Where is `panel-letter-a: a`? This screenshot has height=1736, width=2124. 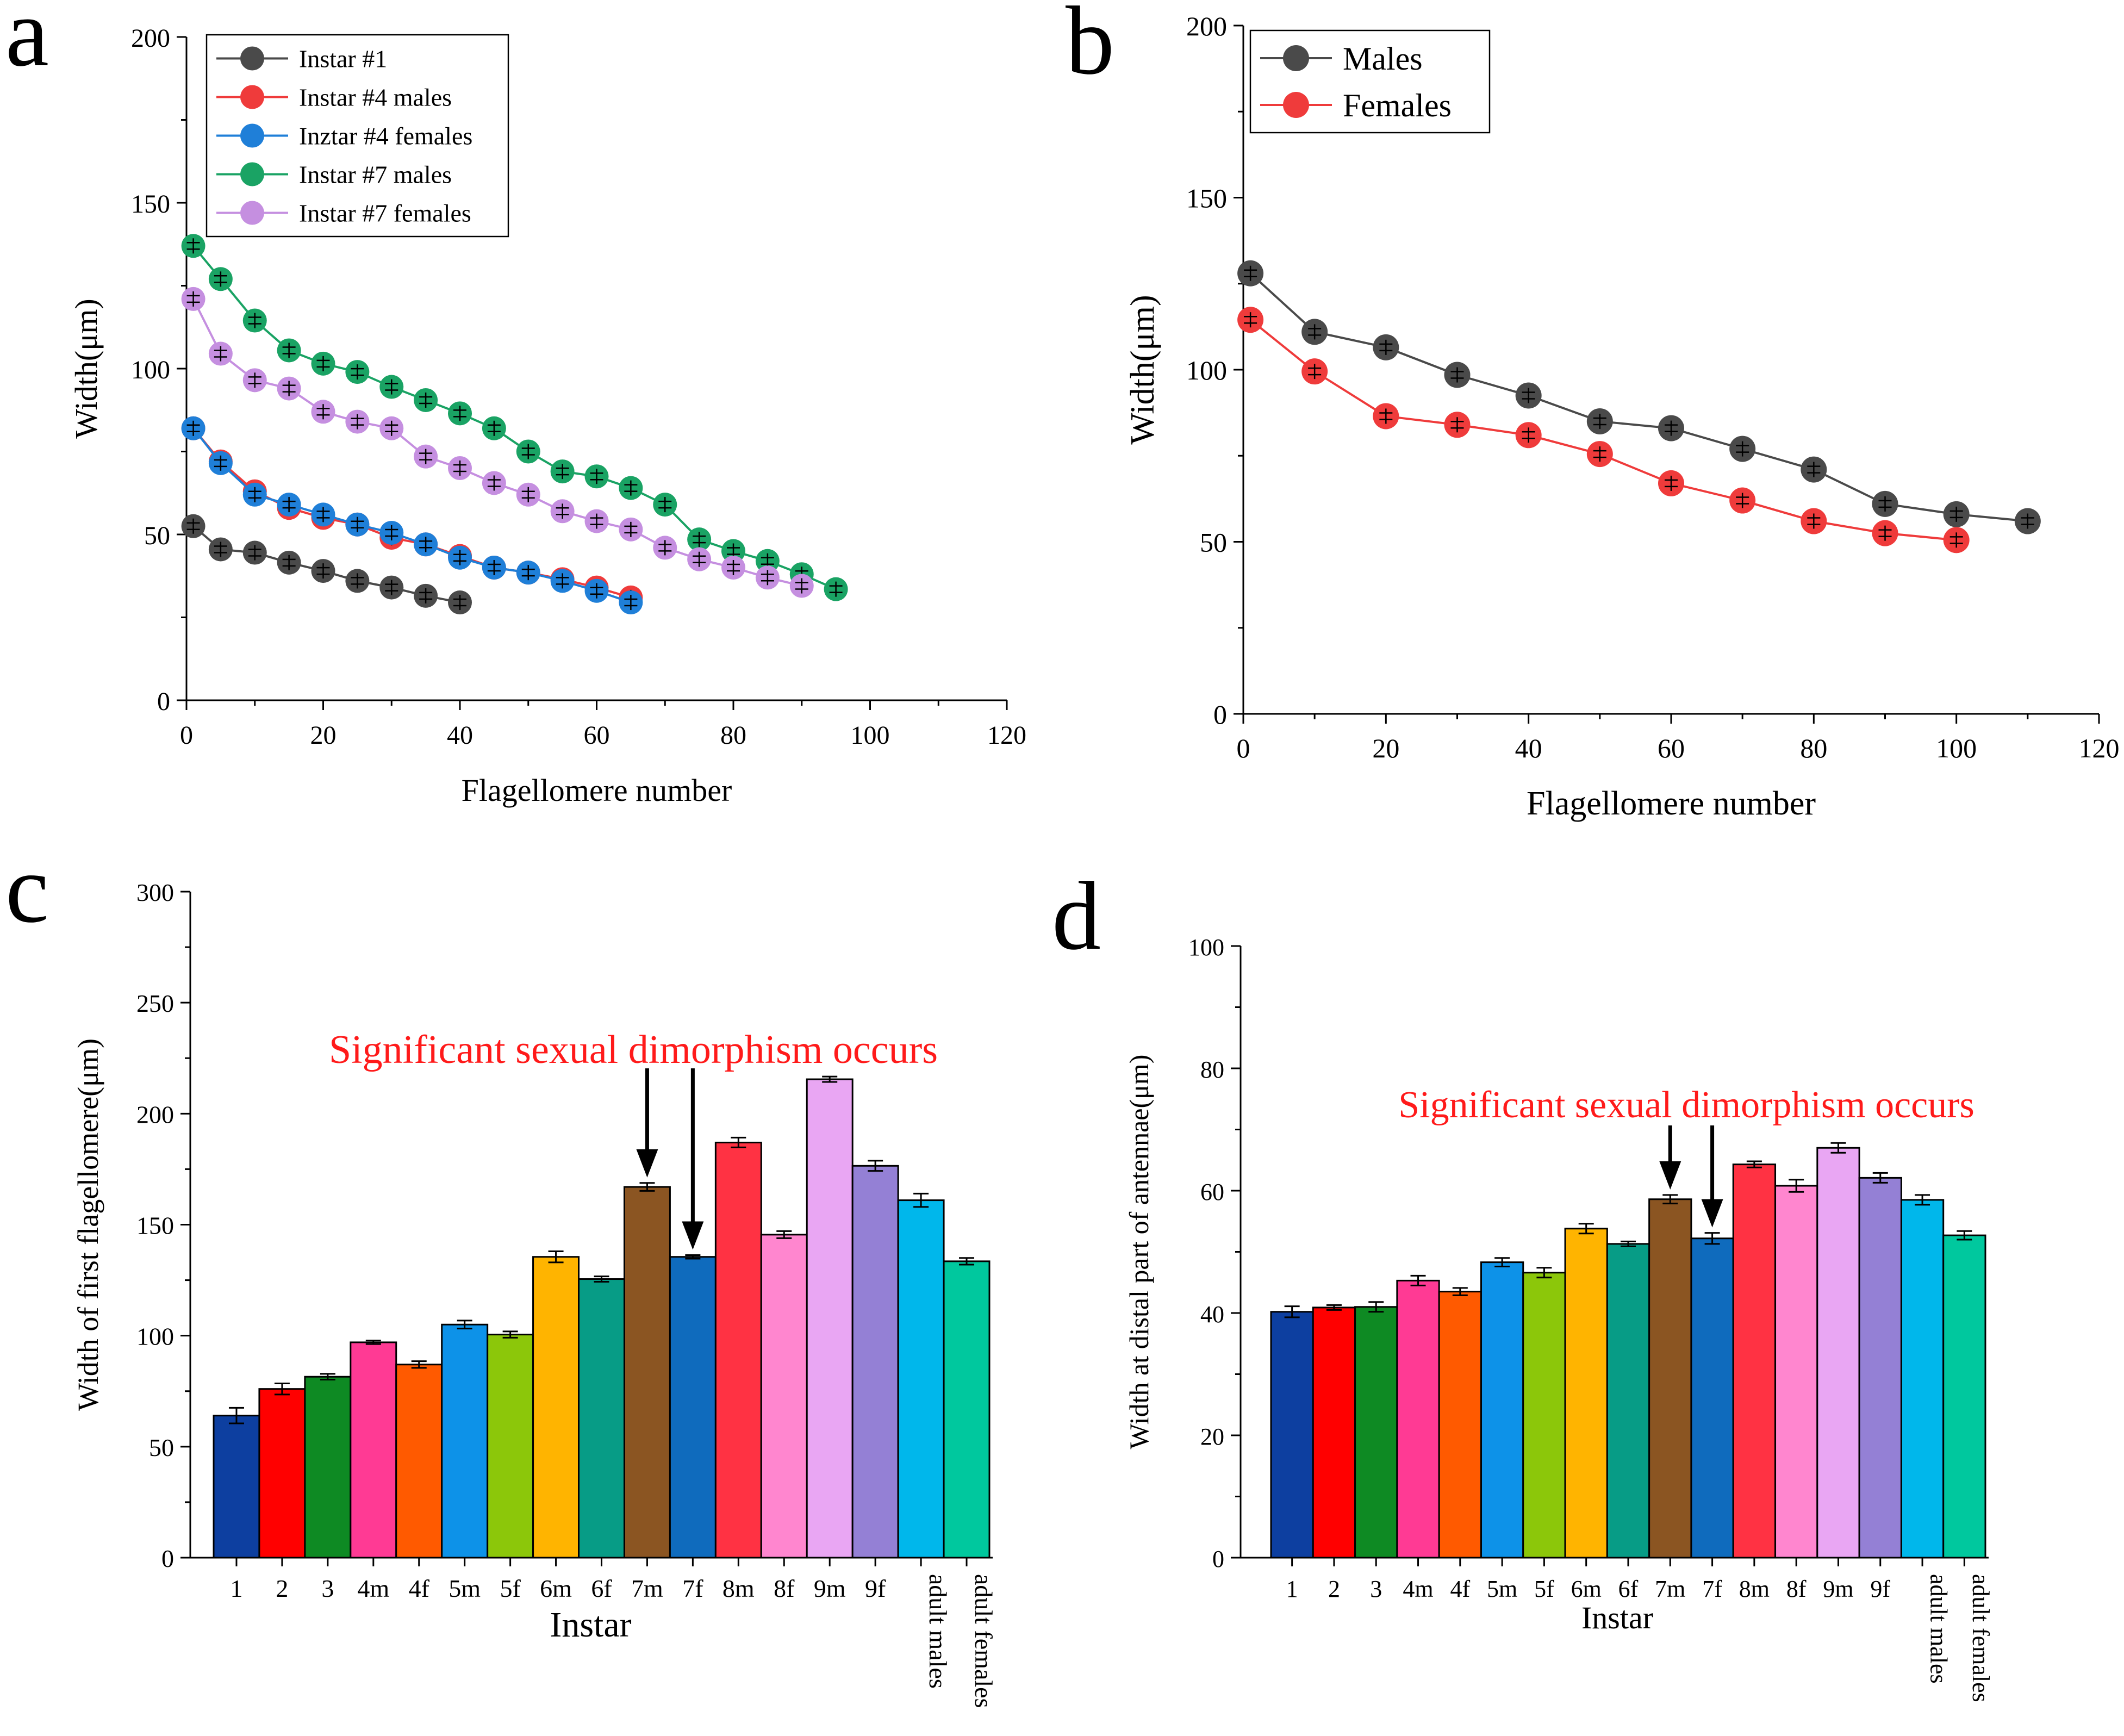 panel-letter-a: a is located at coordinates (27, 43).